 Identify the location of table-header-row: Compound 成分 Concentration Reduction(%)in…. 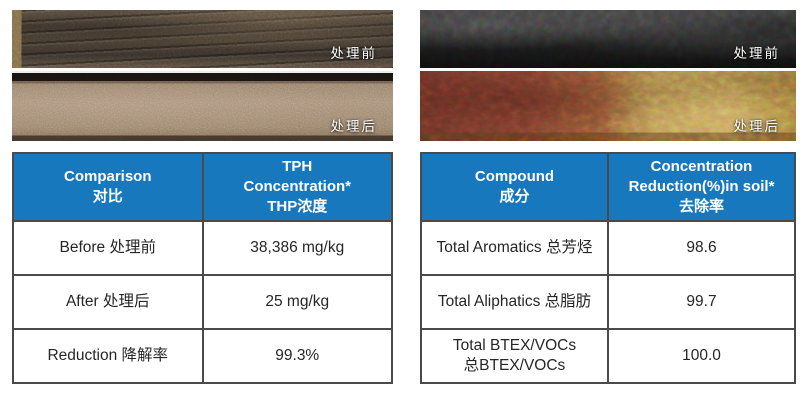
(608, 187).